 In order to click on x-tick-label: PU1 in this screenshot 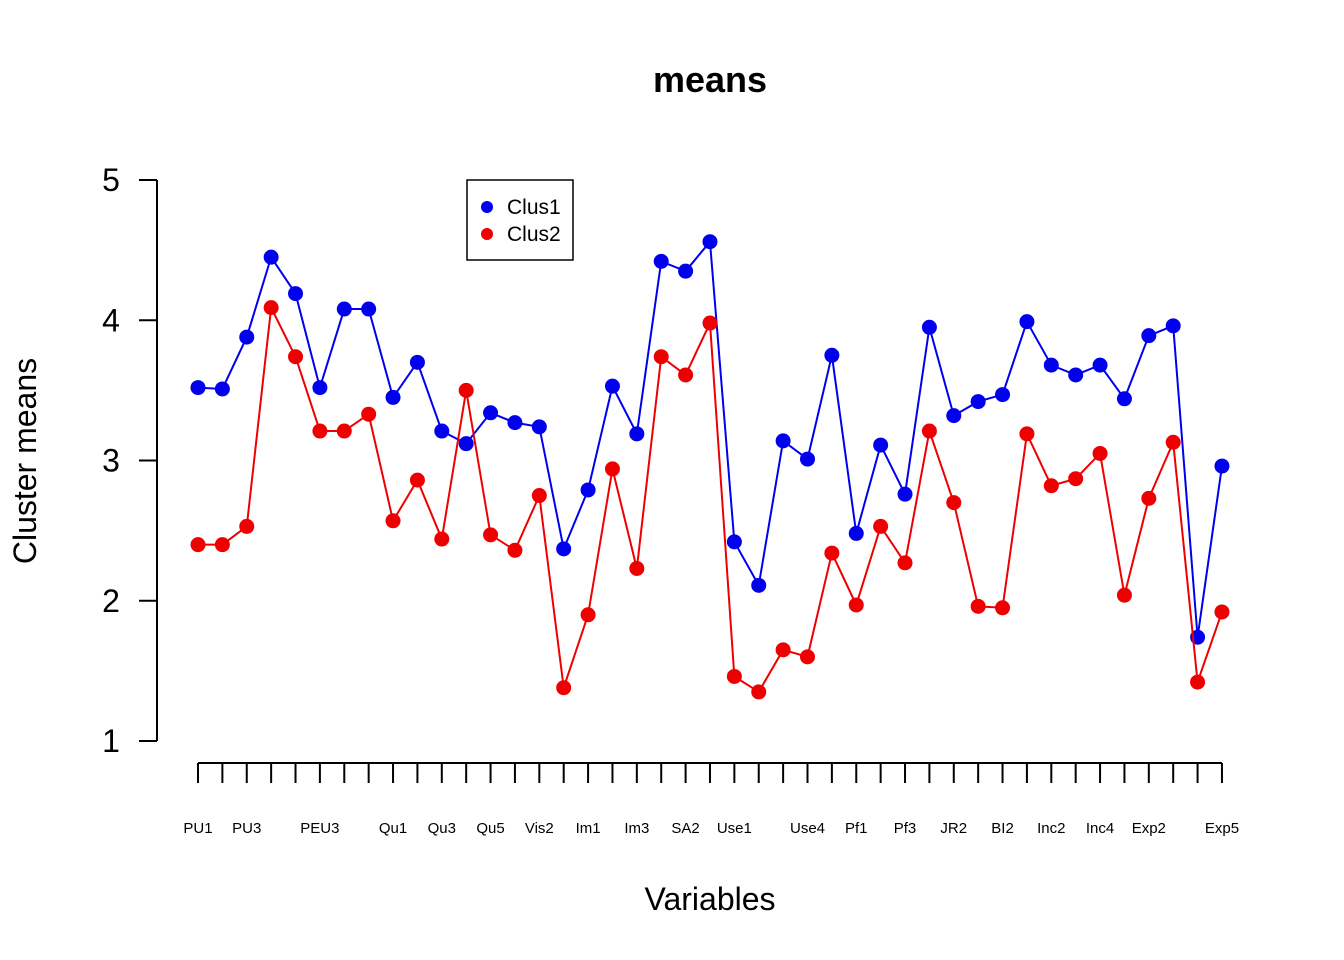, I will do `click(197, 828)`.